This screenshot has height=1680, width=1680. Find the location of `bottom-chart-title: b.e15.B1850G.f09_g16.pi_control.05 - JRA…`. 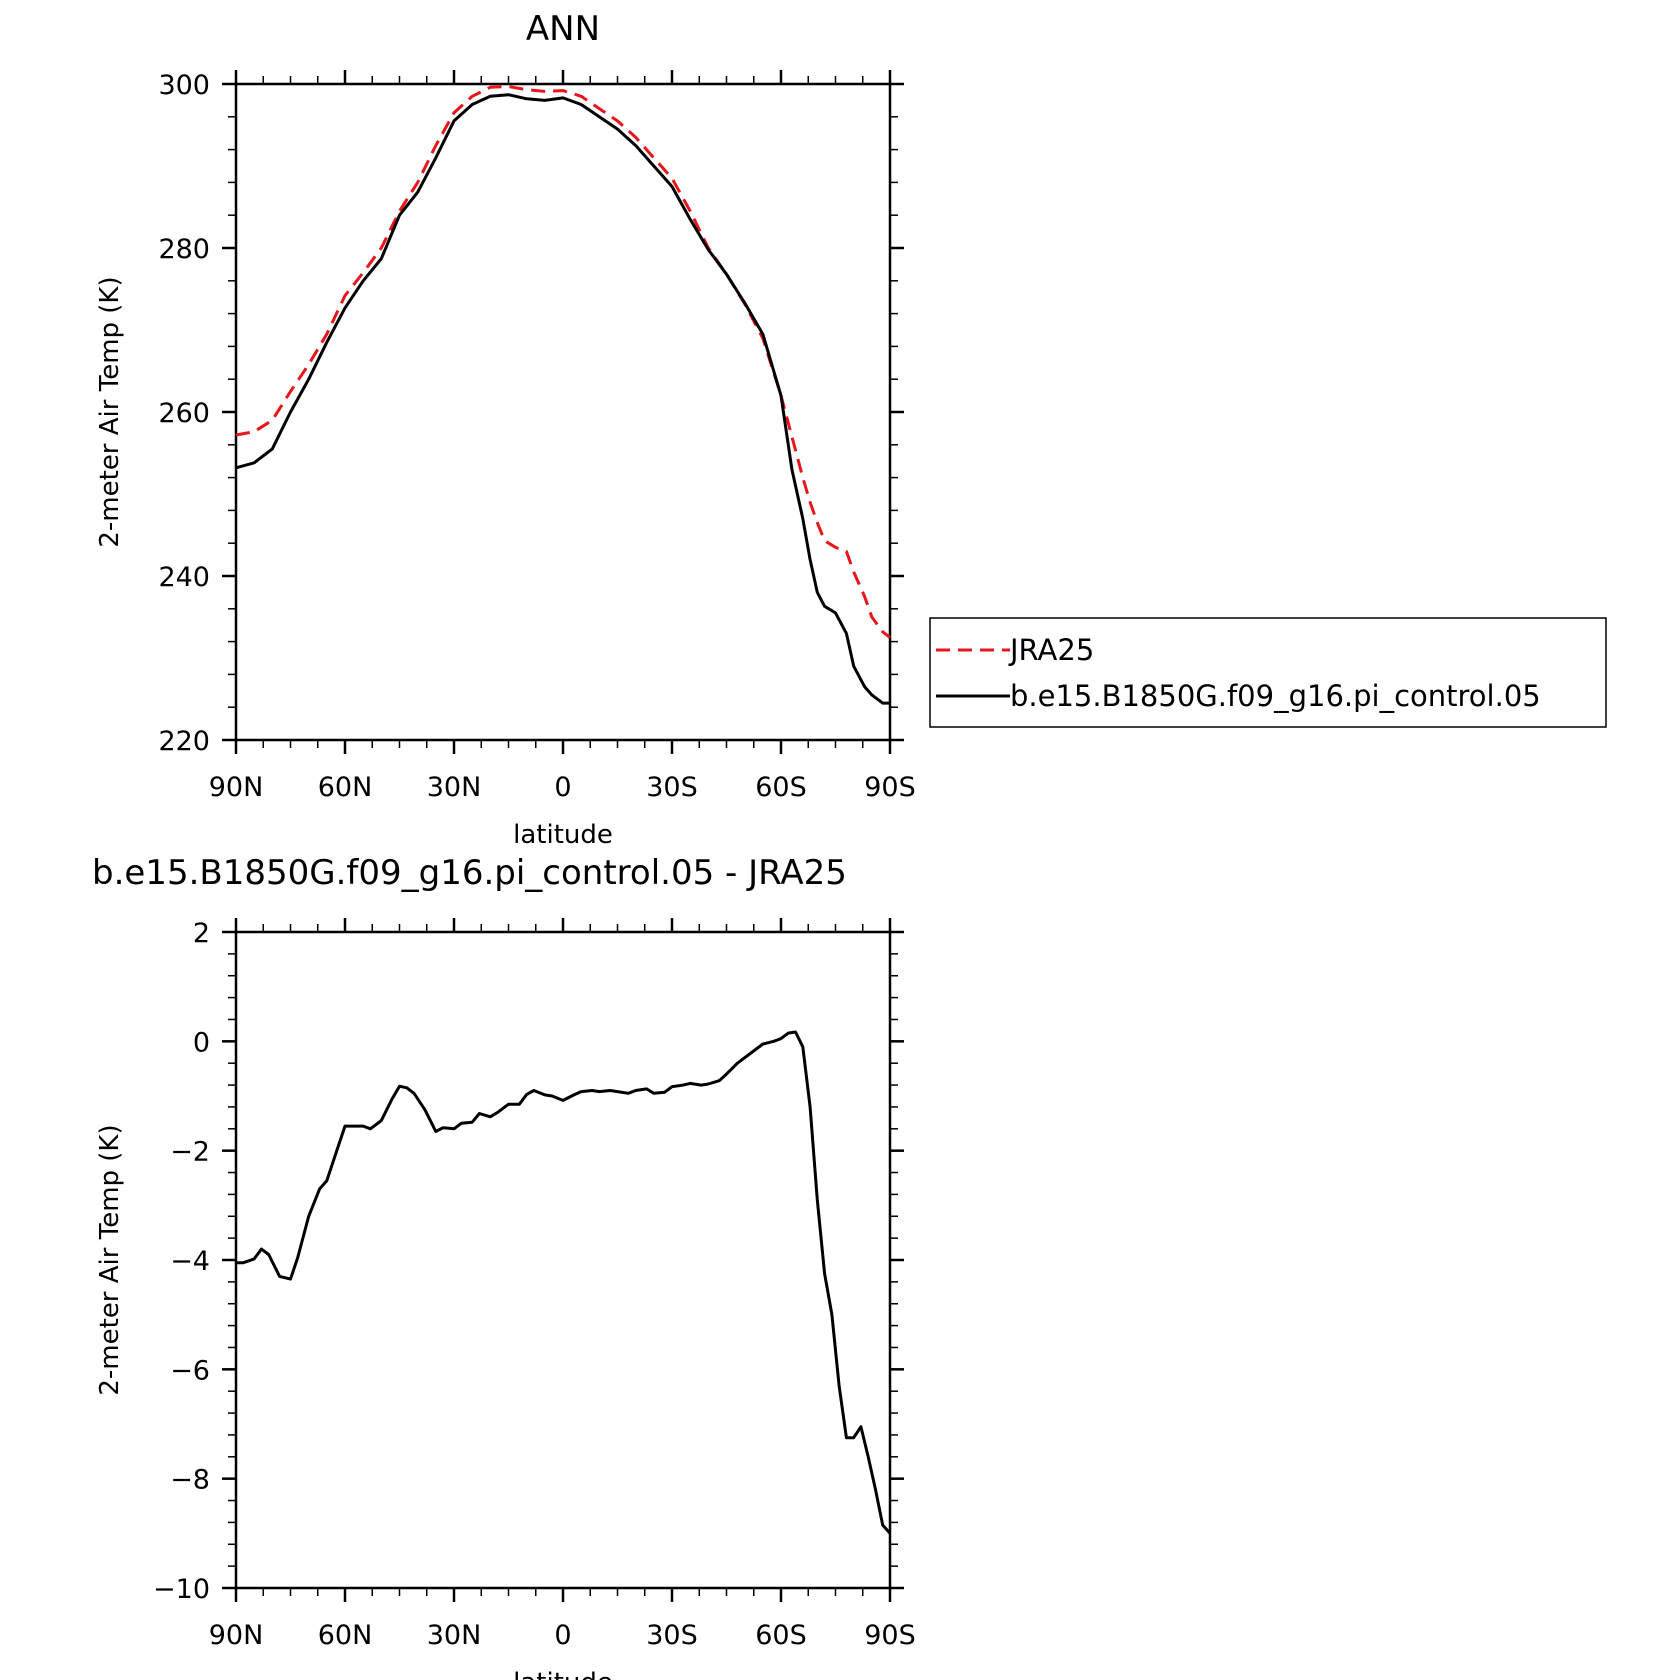

bottom-chart-title: b.e15.B1850G.f09_g16.pi_control.05 - JRA… is located at coordinates (469, 873).